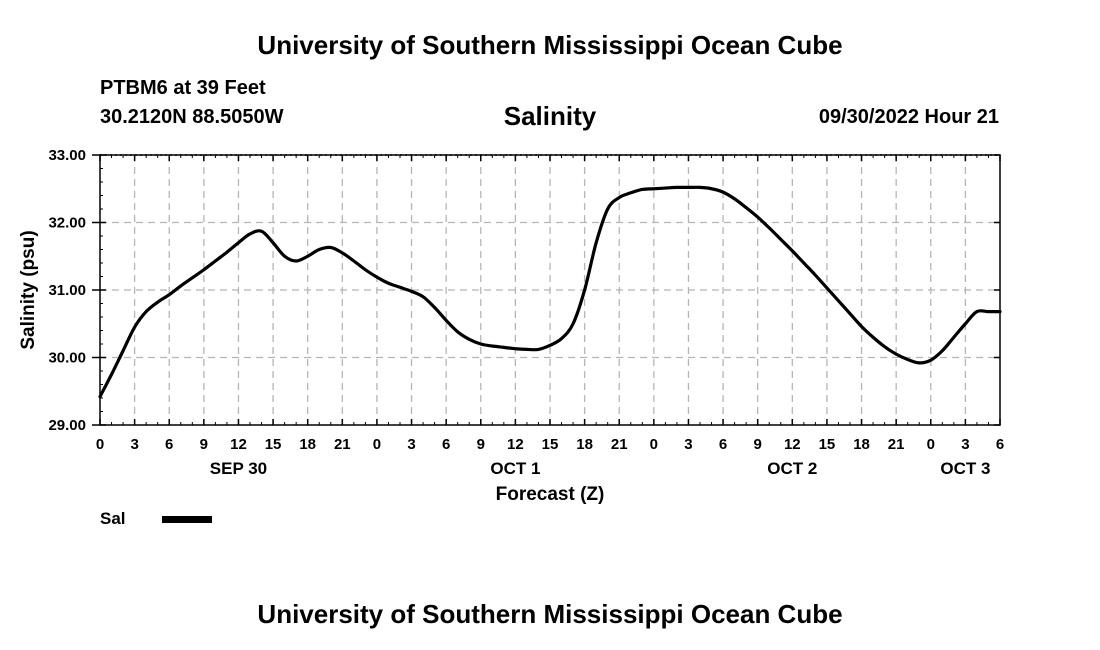 This screenshot has width=1100, height=650. I want to click on variable-title: Salinity, so click(550, 116).